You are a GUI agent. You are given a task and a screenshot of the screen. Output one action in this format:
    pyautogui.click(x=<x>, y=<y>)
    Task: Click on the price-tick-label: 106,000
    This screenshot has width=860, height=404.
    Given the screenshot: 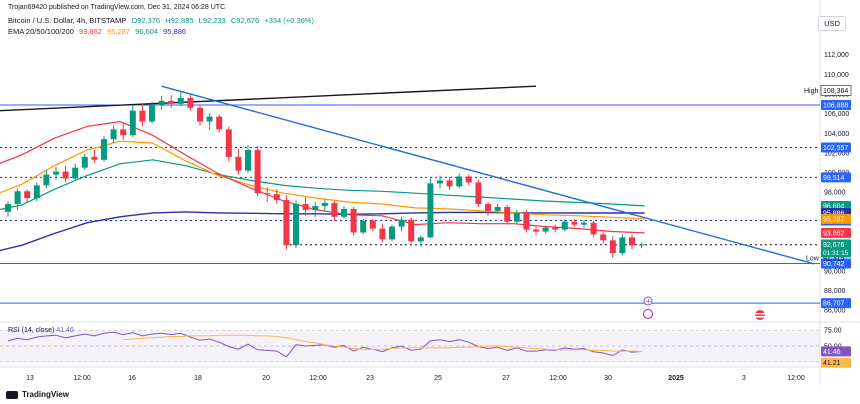 What is the action you would take?
    pyautogui.click(x=836, y=114)
    